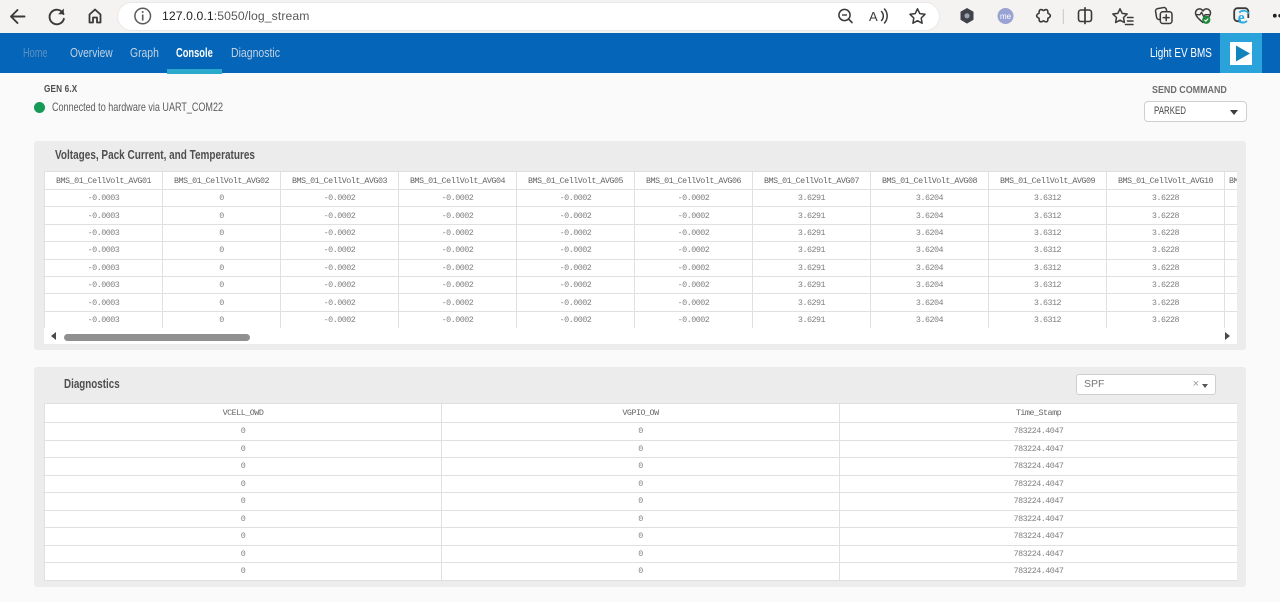 This screenshot has height=602, width=1280. I want to click on svg-text: me, so click(1006, 16).